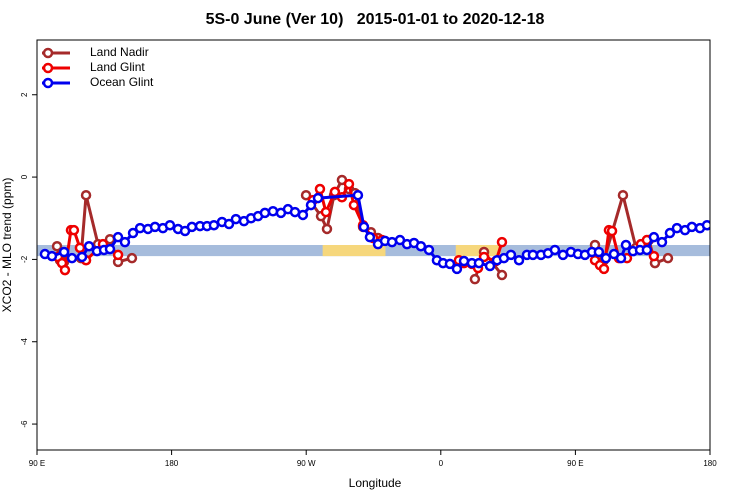 The height and width of the screenshot is (500, 750). What do you see at coordinates (375, 483) in the screenshot?
I see `x-axis-label: Longitude` at bounding box center [375, 483].